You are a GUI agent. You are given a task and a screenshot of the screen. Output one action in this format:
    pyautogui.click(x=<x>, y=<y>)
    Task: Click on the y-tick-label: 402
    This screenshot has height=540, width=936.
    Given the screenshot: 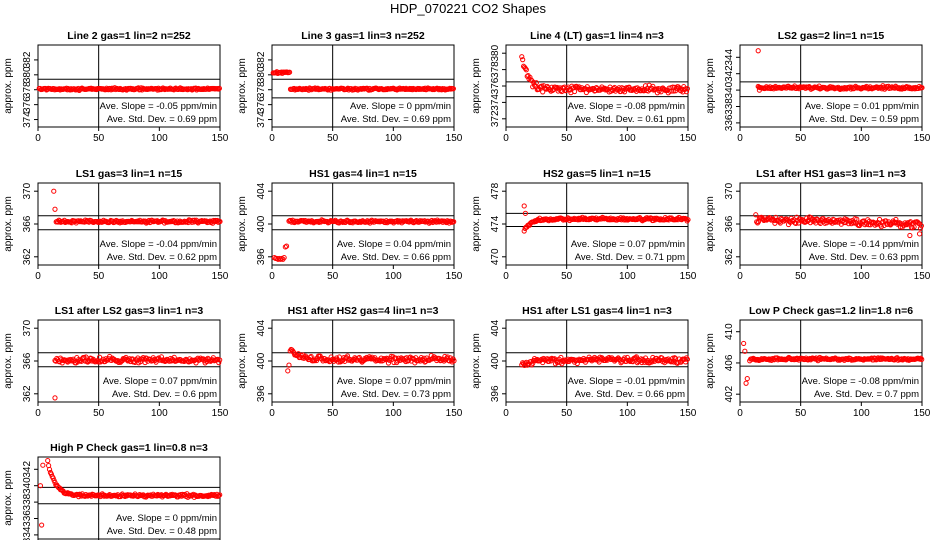 What is the action you would take?
    pyautogui.click(x=729, y=393)
    